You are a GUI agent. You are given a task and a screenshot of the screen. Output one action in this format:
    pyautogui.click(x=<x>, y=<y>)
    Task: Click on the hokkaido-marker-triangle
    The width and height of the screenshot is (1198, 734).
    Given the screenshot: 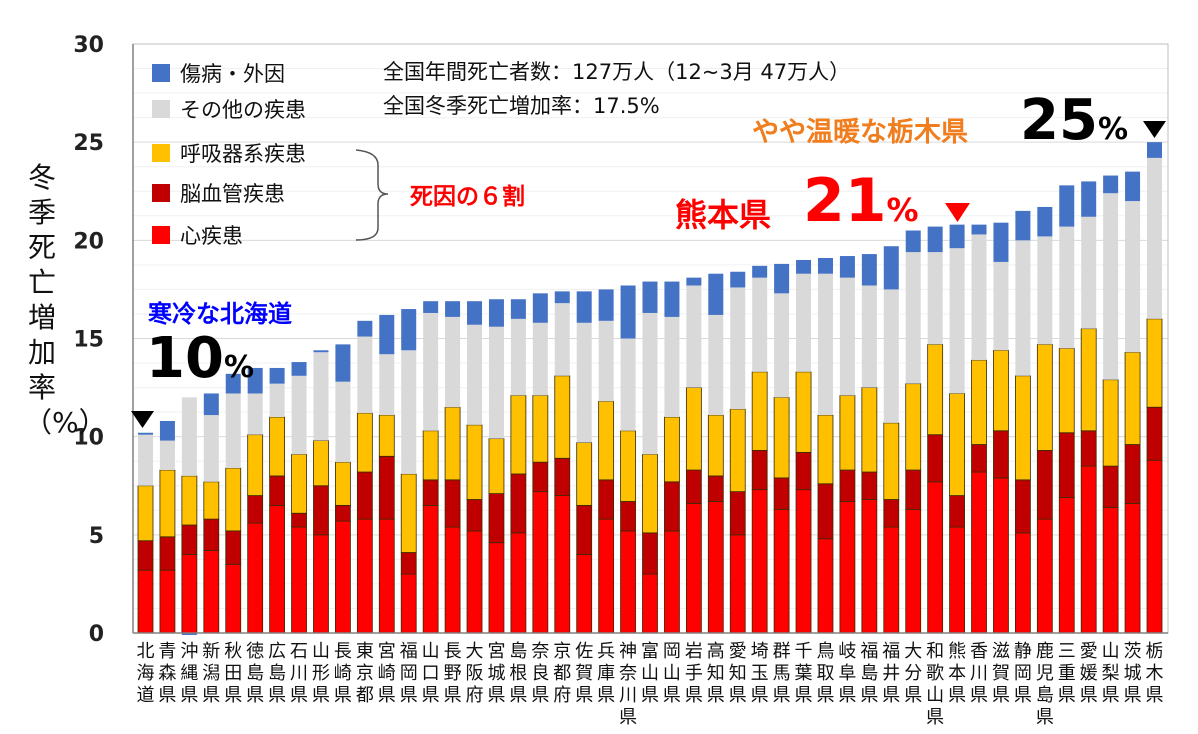 What is the action you would take?
    pyautogui.click(x=142, y=419)
    